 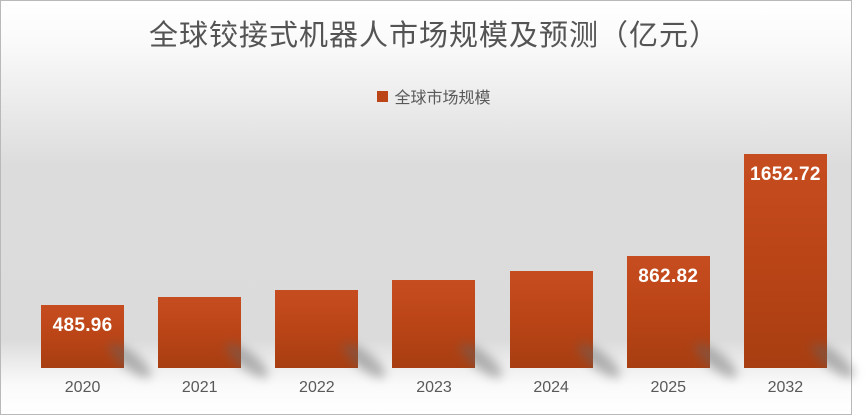 I want to click on x-axis-tick-label: 2020, so click(x=82, y=387).